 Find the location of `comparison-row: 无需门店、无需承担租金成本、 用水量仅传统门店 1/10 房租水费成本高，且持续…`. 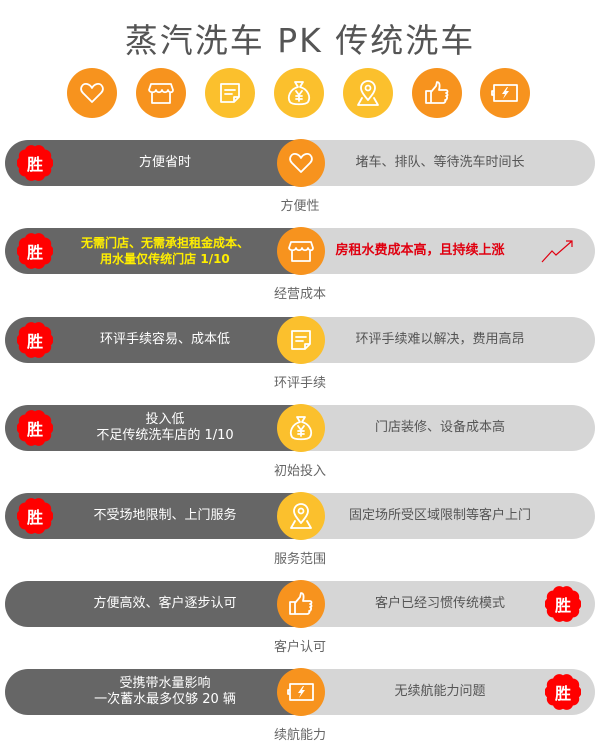

comparison-row: 无需门店、无需承担租金成本、 用水量仅传统门店 1/10 房租水费成本高，且持续… is located at coordinates (300, 251).